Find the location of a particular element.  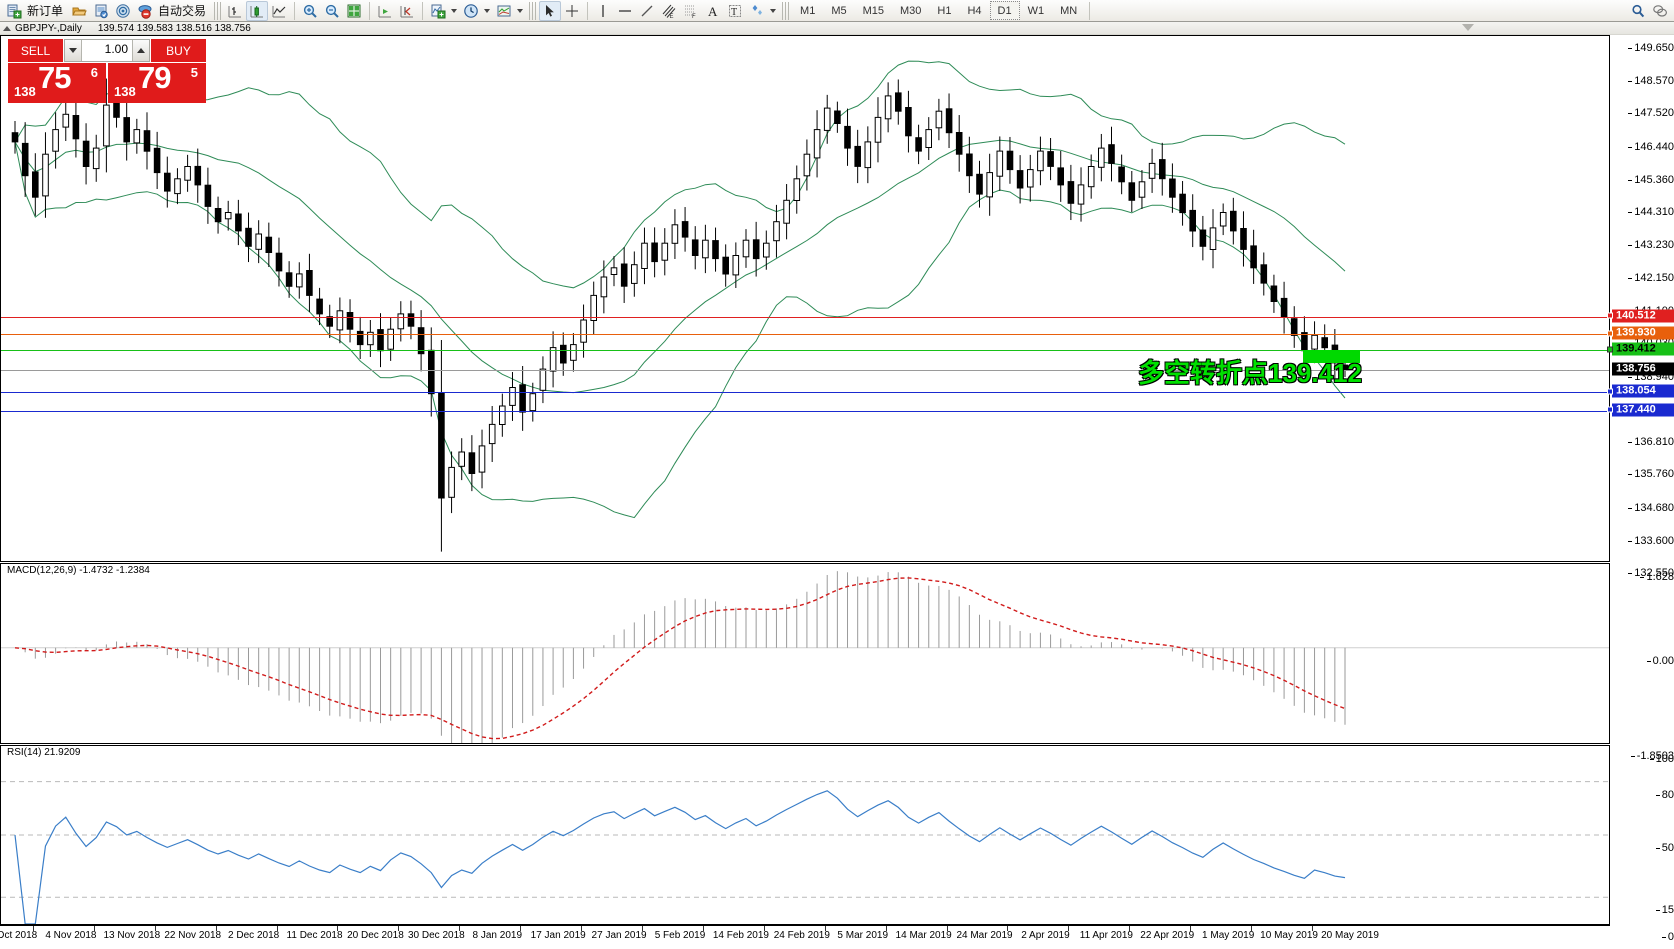

macd-tick: 0.00 is located at coordinates (1660, 661).